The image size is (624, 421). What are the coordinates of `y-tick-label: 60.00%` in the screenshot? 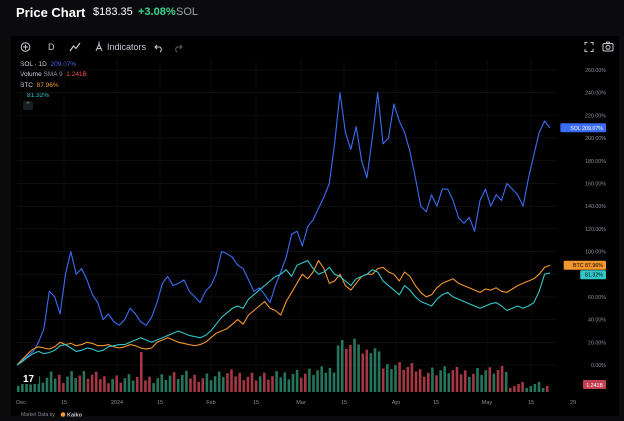 It's located at (597, 298).